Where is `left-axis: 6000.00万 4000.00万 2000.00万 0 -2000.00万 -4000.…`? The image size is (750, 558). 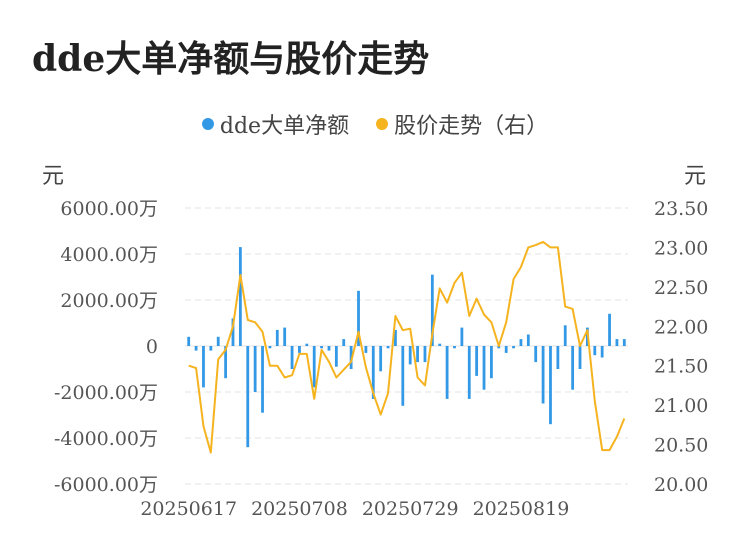 left-axis: 6000.00万 4000.00万 2000.00万 0 -2000.00万 -4000.… is located at coordinates (106, 347).